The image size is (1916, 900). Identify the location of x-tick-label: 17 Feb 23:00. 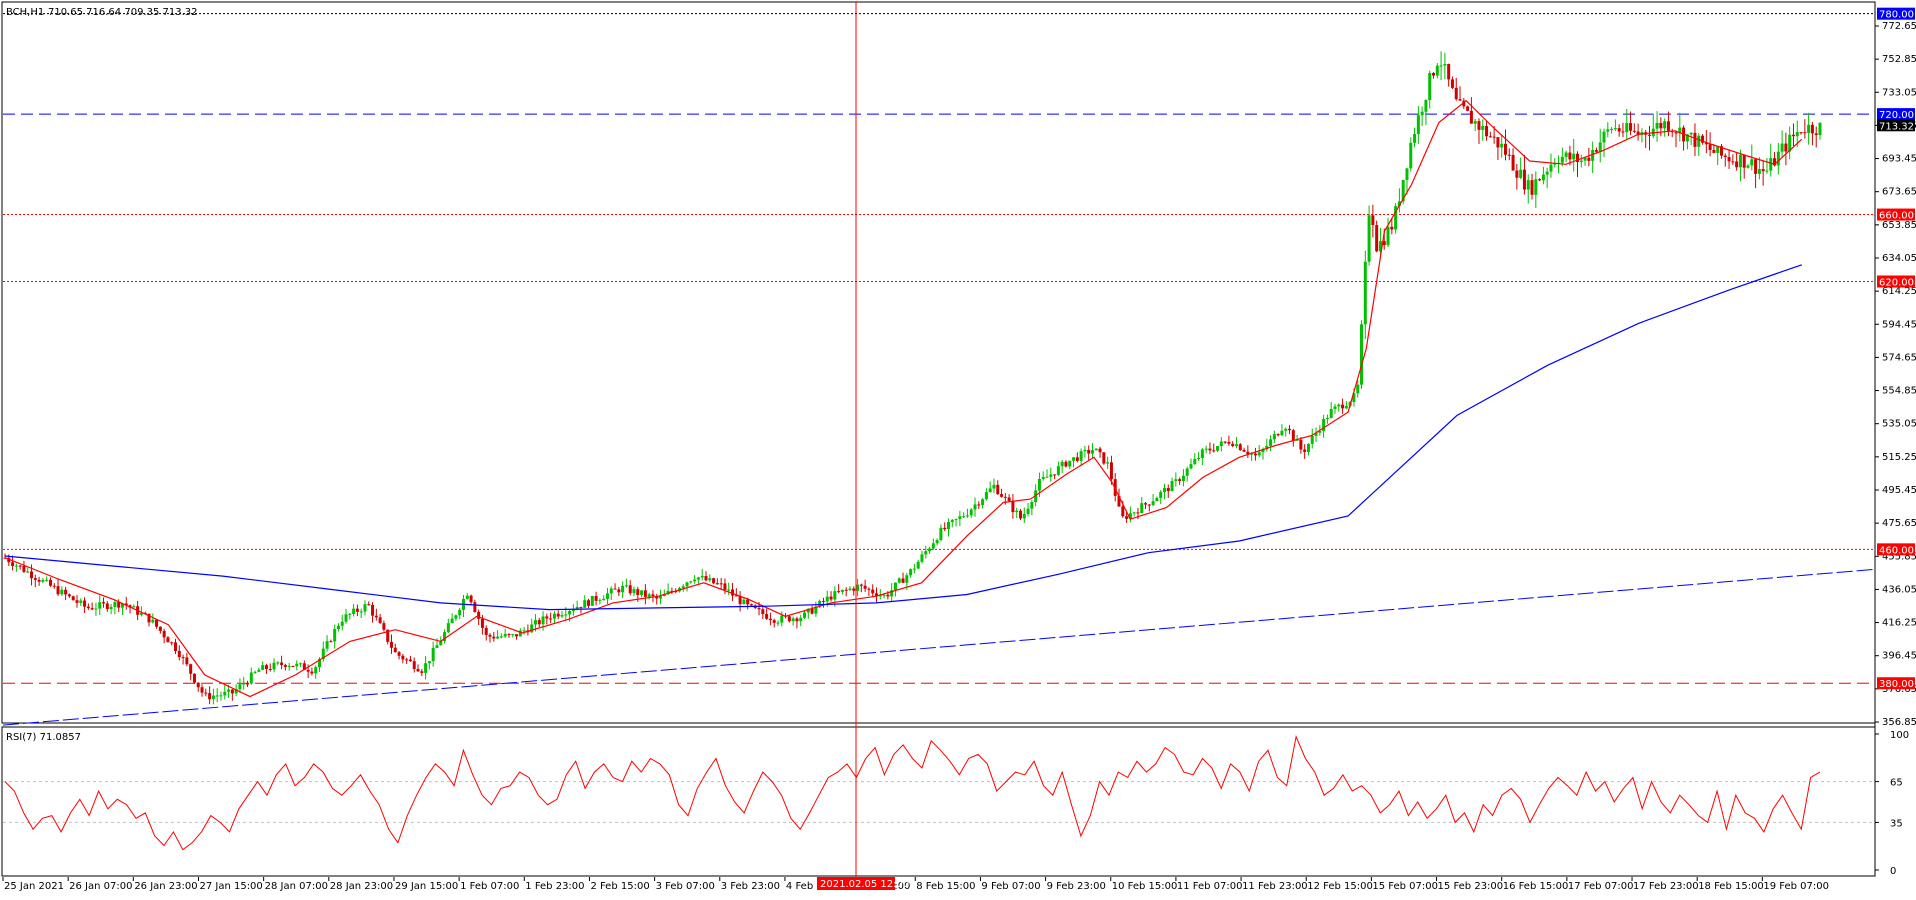
(1666, 886).